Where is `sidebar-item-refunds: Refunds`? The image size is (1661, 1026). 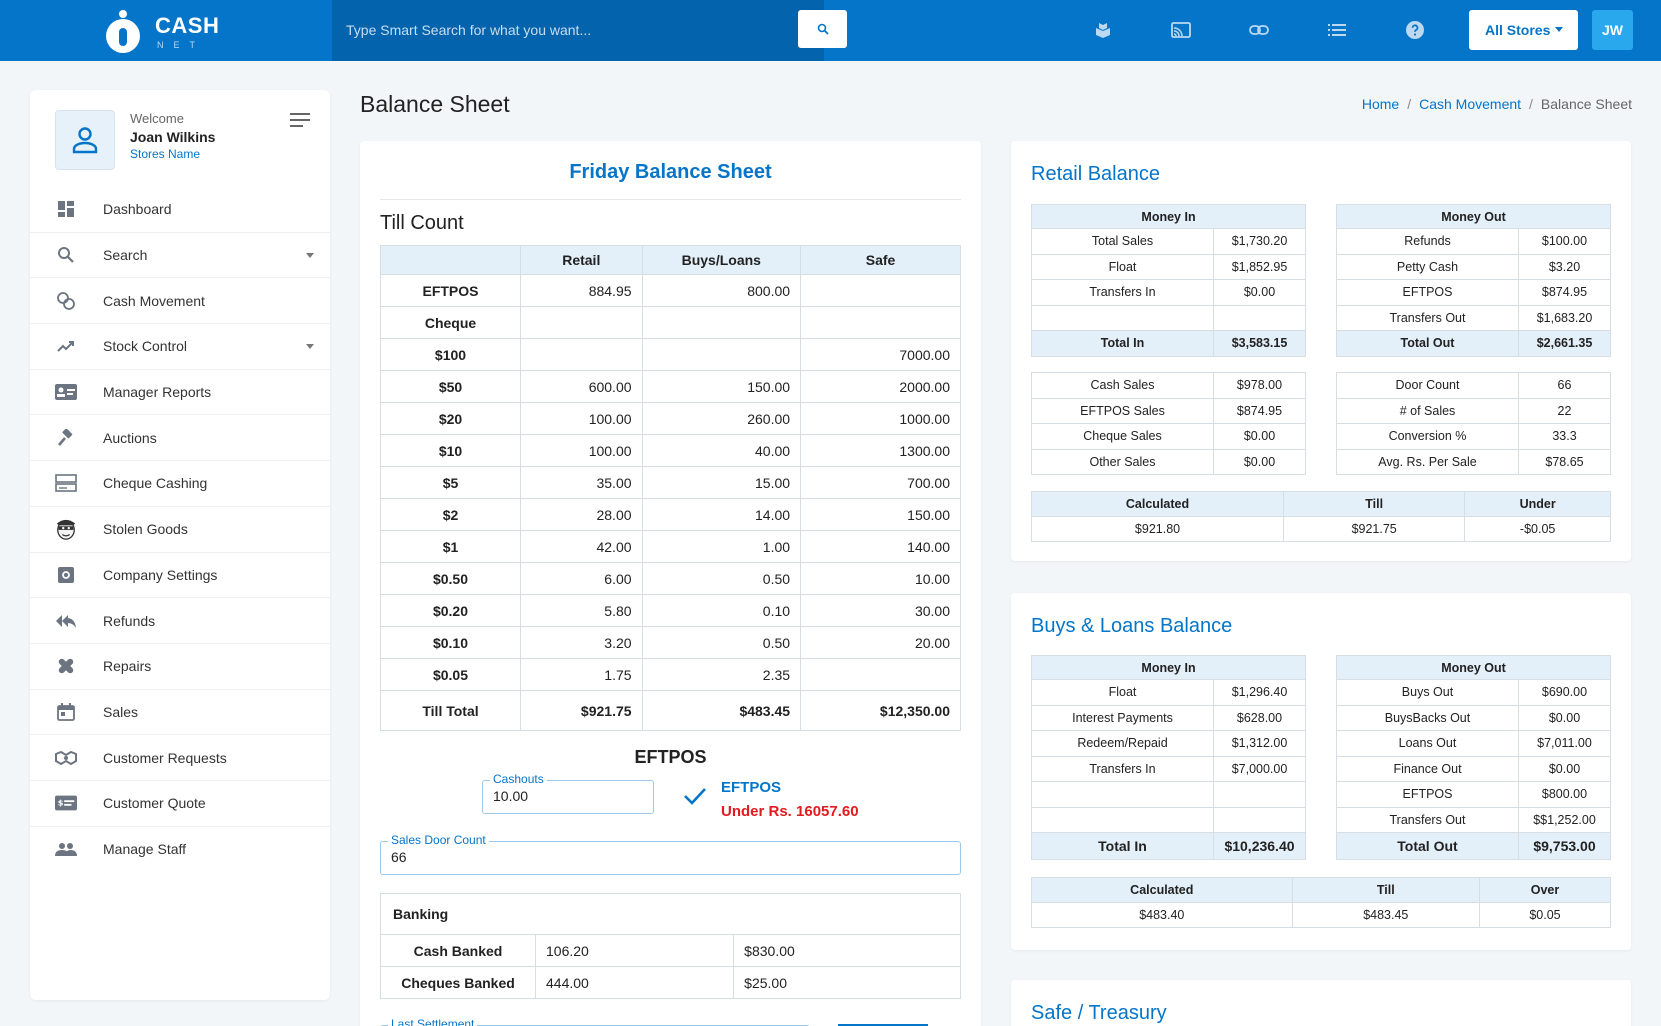
sidebar-item-refunds: Refunds is located at coordinates (180, 621).